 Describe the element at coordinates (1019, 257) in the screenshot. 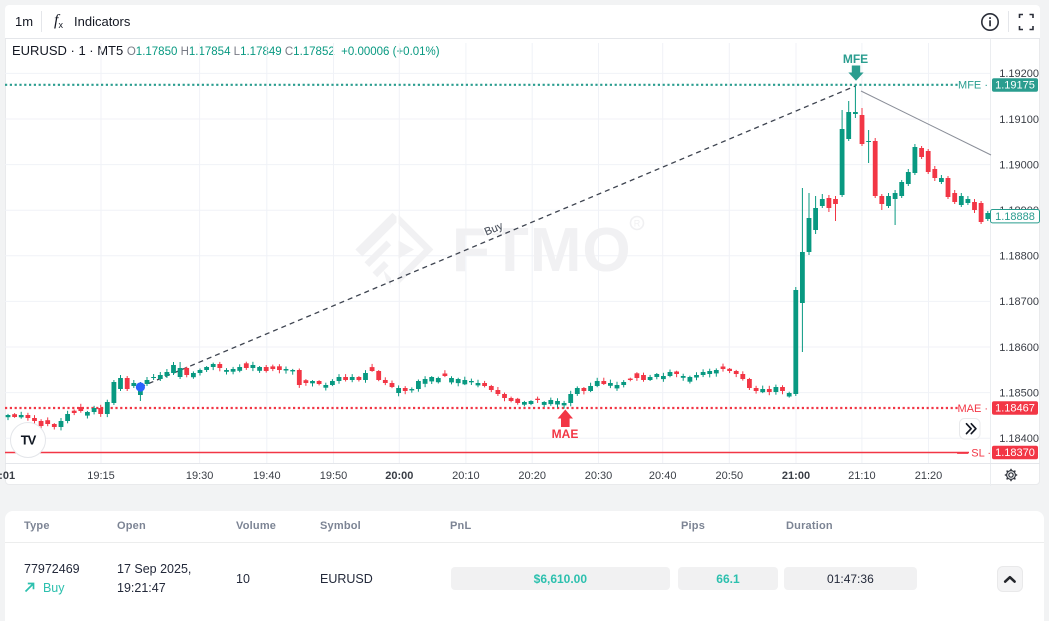

I see `svg-text: 1.18800` at that location.